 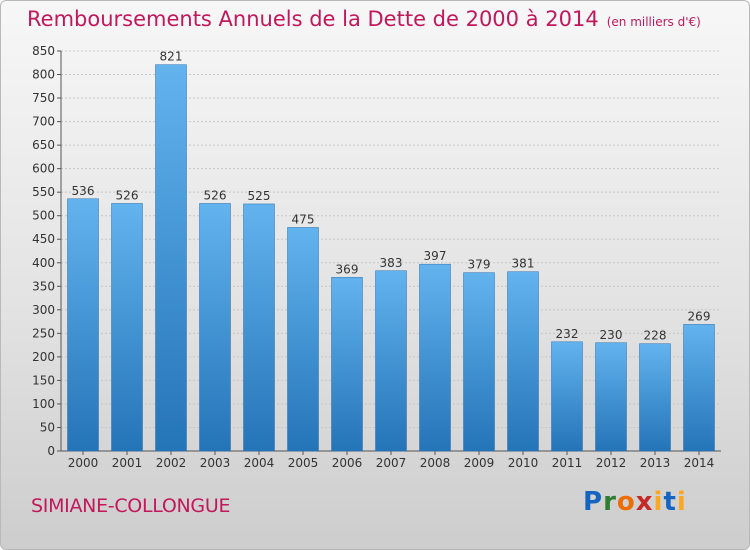 What do you see at coordinates (611, 335) in the screenshot?
I see `value-label: 230` at bounding box center [611, 335].